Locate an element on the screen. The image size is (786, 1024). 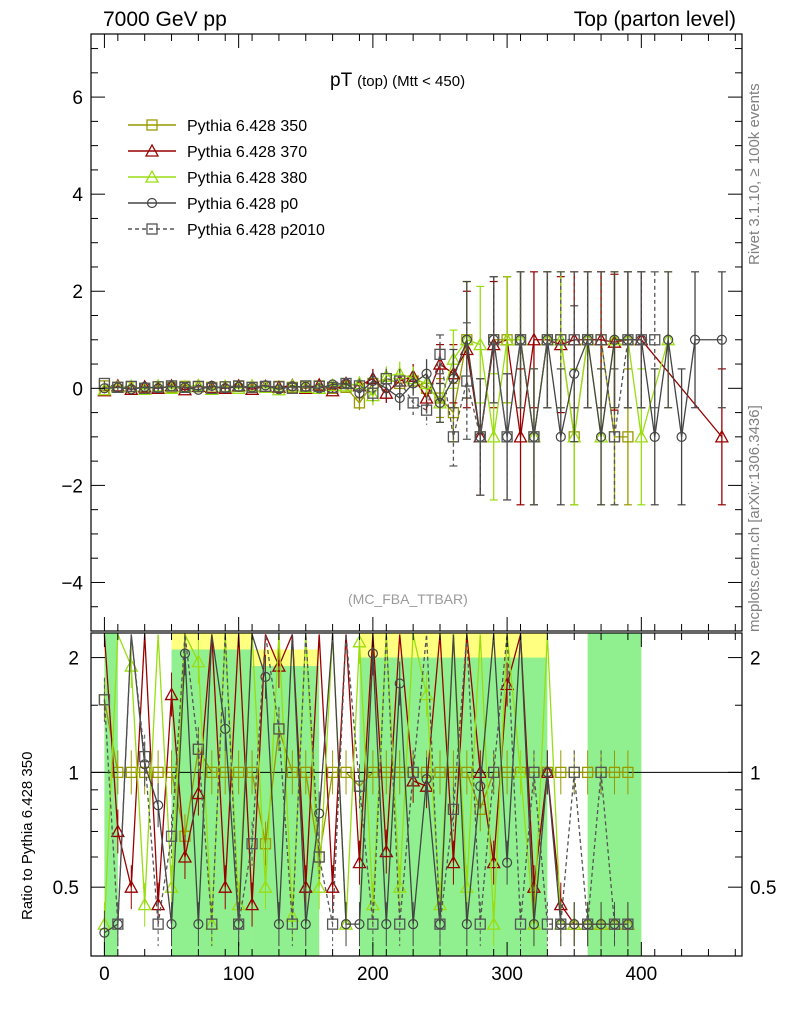
ratio-ytick-label-left-0: 0.5 is located at coordinates (66, 888).